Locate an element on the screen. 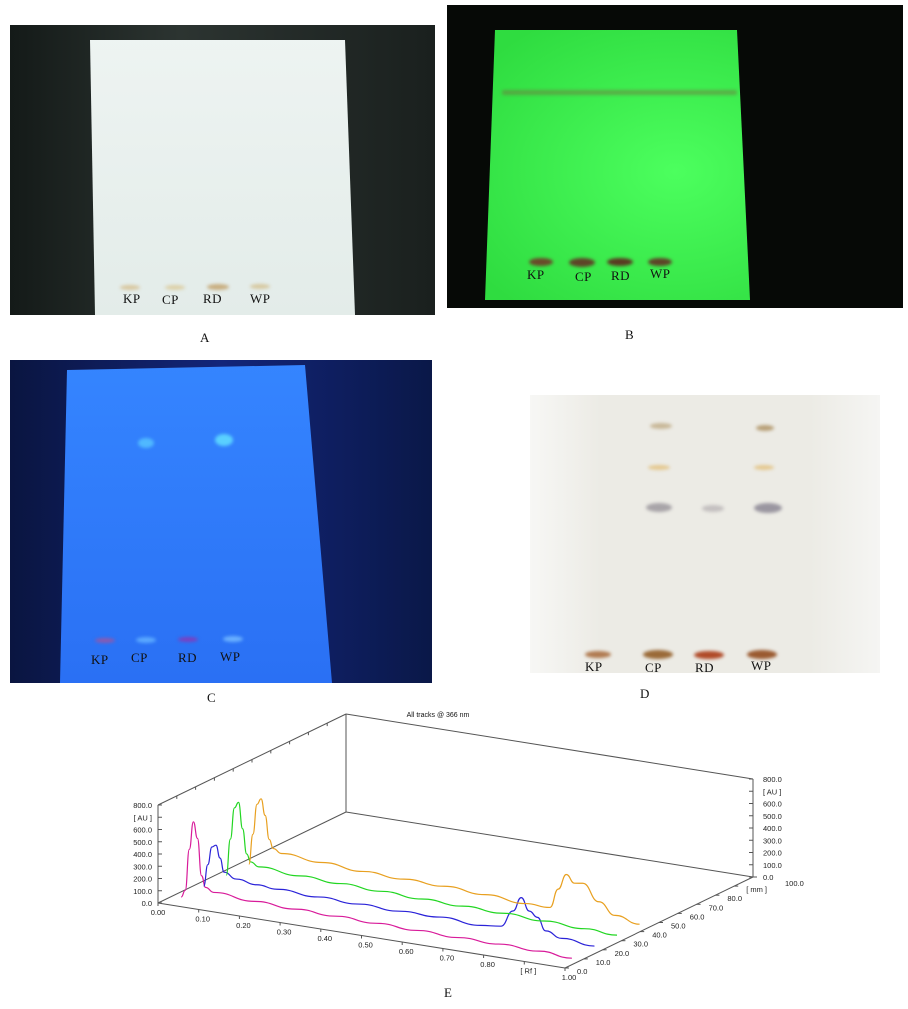  plate-a is located at coordinates (222, 177).